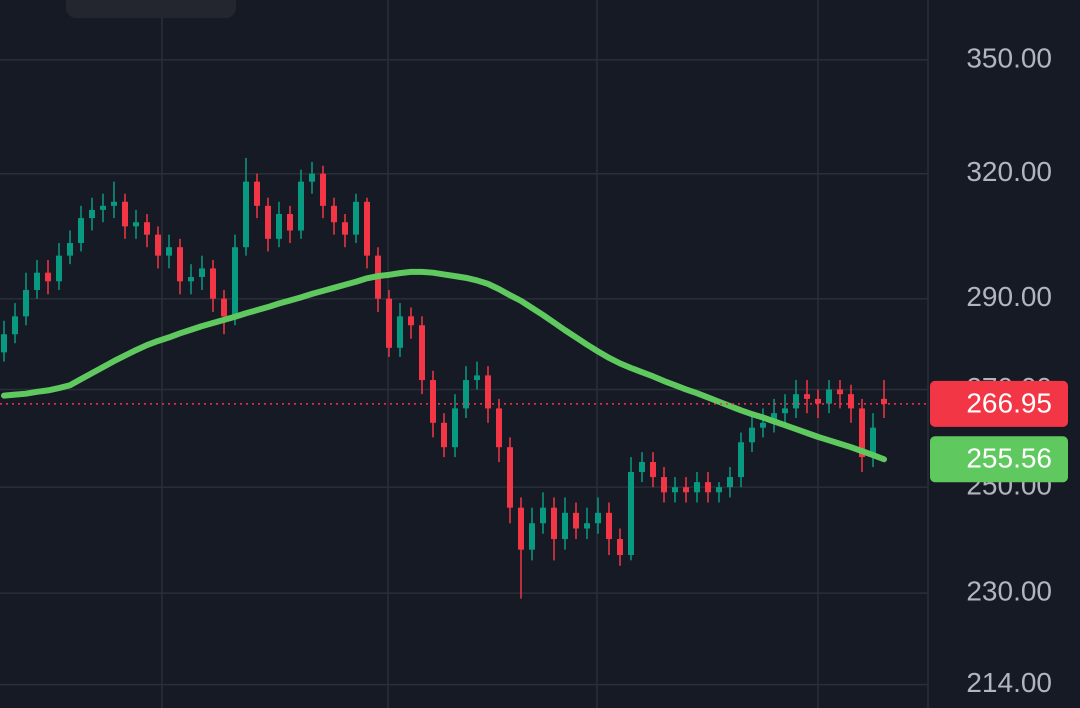  Describe the element at coordinates (1009, 296) in the screenshot. I see `y-tick-label: 290.00` at that location.